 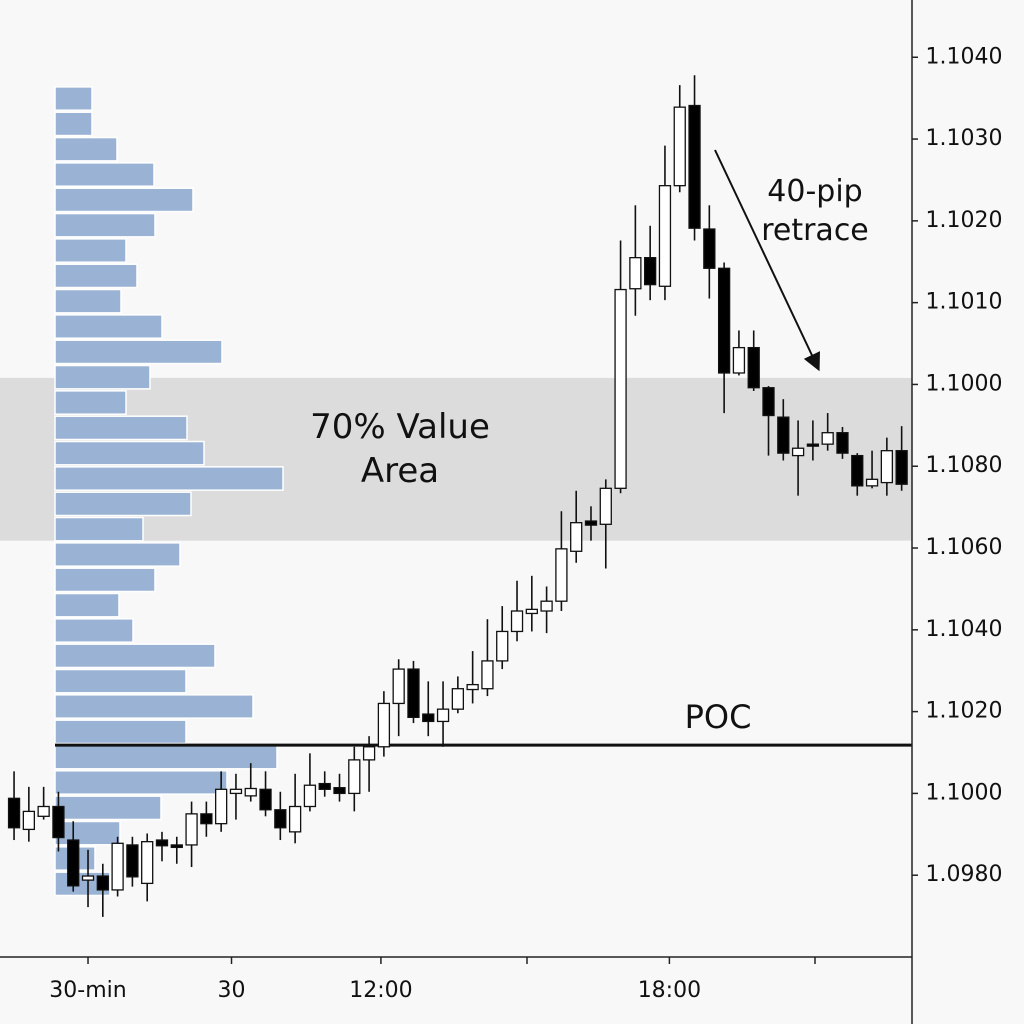 What do you see at coordinates (718, 717) in the screenshot?
I see `poc-label: POC` at bounding box center [718, 717].